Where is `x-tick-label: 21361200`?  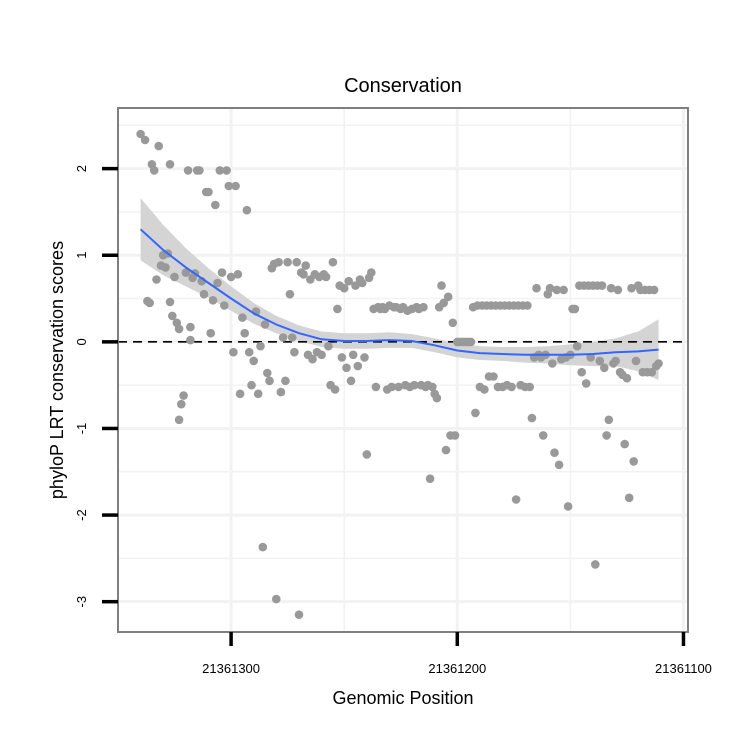
x-tick-label: 21361200 is located at coordinates (457, 668).